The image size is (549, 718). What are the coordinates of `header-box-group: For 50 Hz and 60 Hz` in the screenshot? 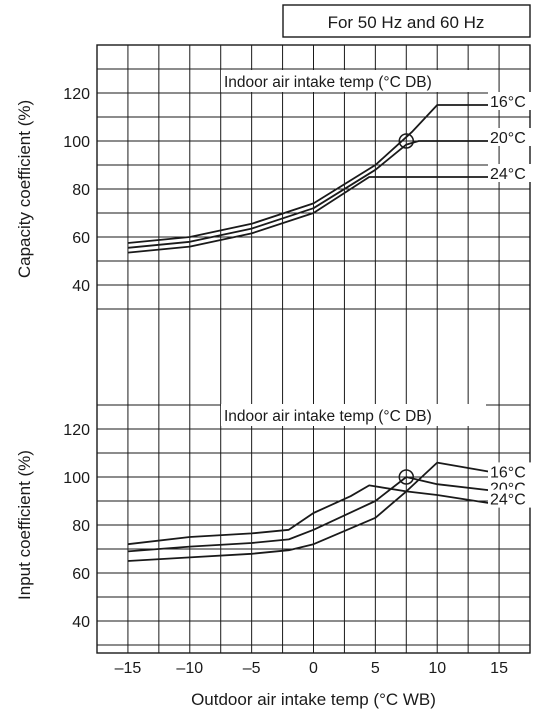 It's located at (406, 21).